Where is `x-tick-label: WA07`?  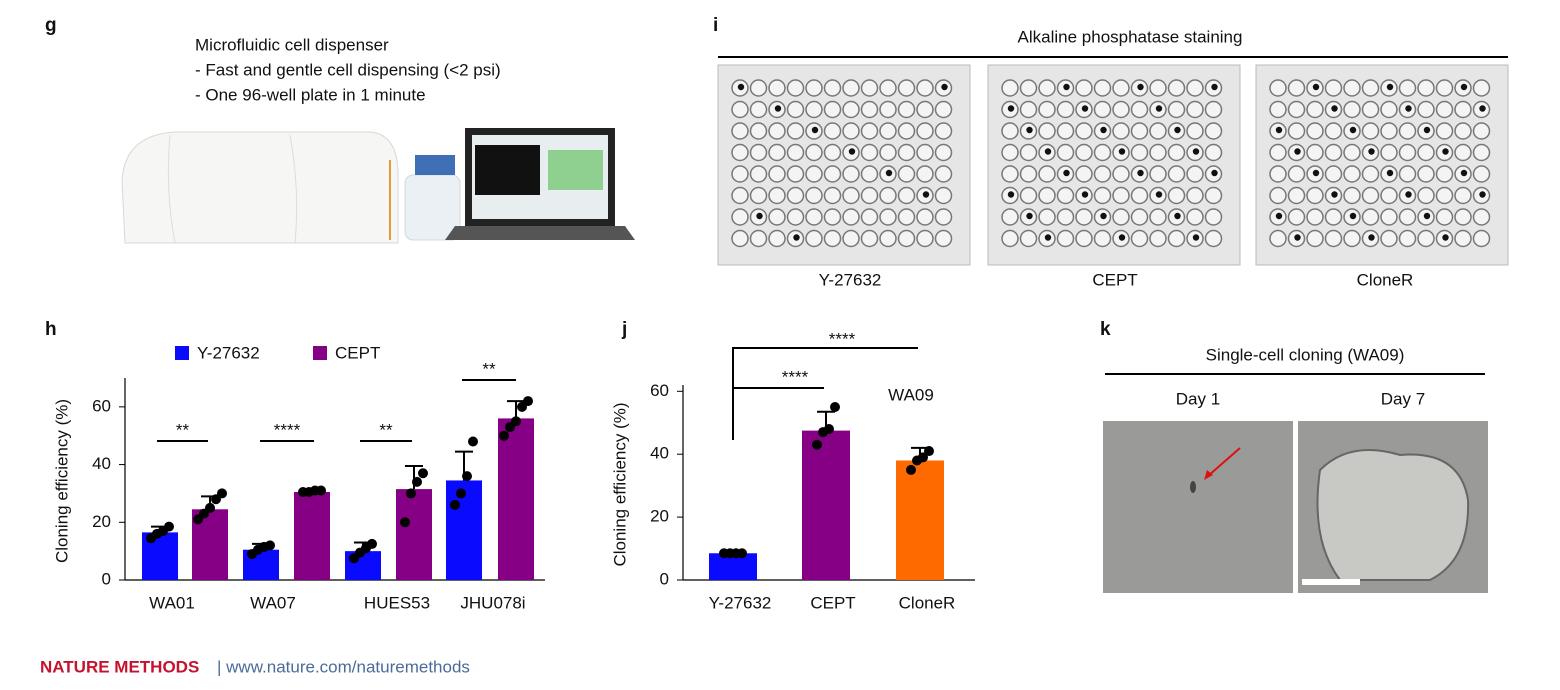 x-tick-label: WA07 is located at coordinates (273, 602).